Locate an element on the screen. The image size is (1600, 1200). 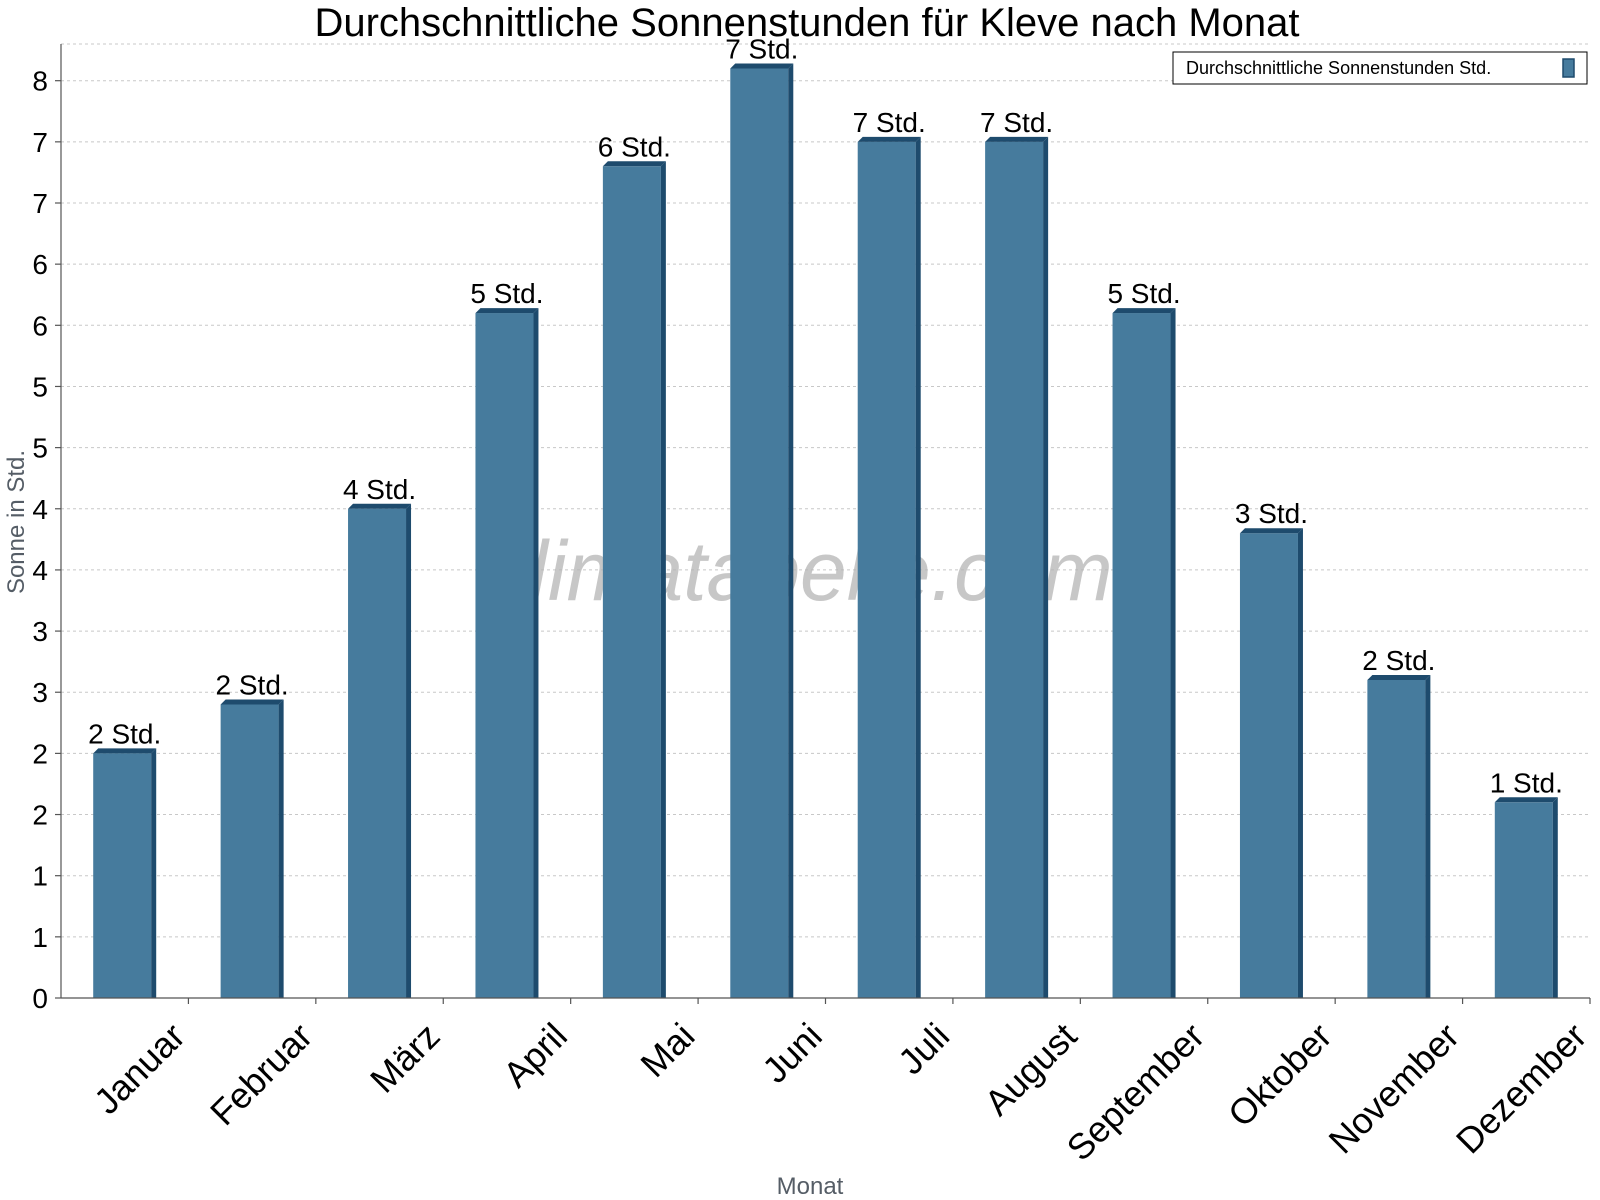
x-tick-label: Juni is located at coordinates (792, 1053).